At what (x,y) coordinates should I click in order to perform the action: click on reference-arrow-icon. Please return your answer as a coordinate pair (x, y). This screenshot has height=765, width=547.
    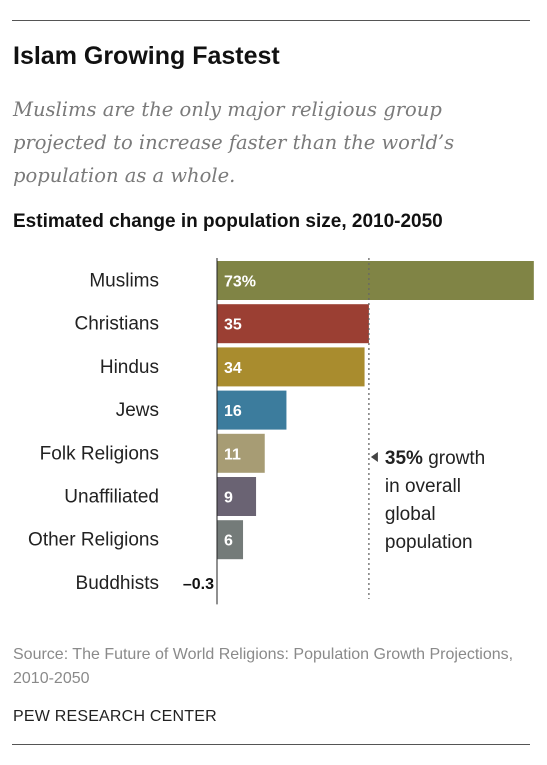
    Looking at the image, I should click on (374, 457).